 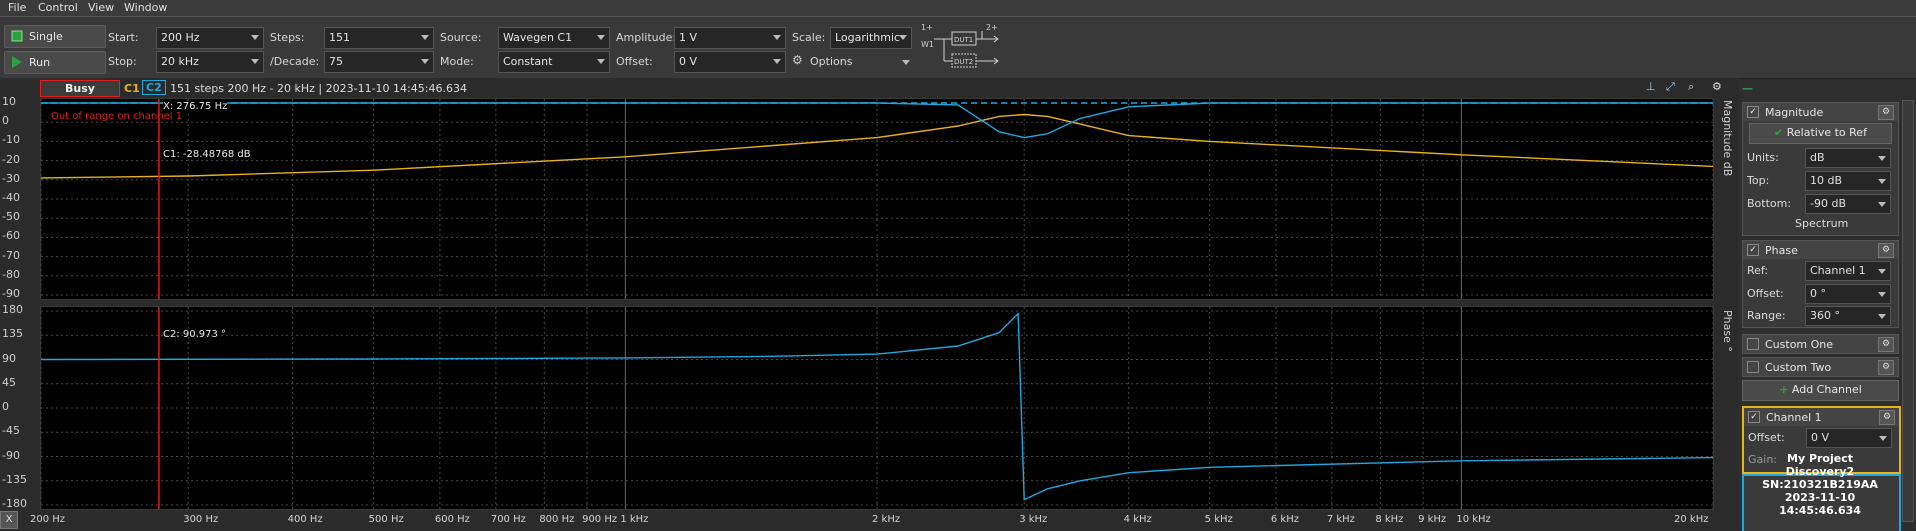 What do you see at coordinates (963, 62) in the screenshot?
I see `diagram-dut2: DUT2` at bounding box center [963, 62].